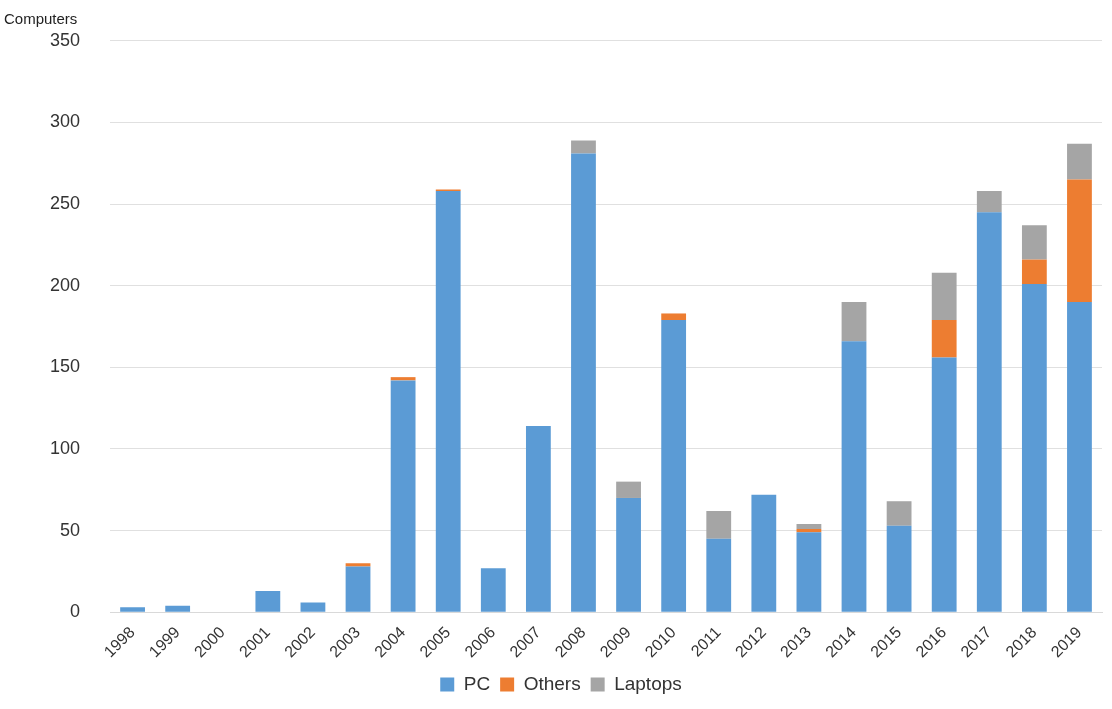 This screenshot has height=709, width=1112. What do you see at coordinates (75, 611) in the screenshot?
I see `y-tick-label: 0` at bounding box center [75, 611].